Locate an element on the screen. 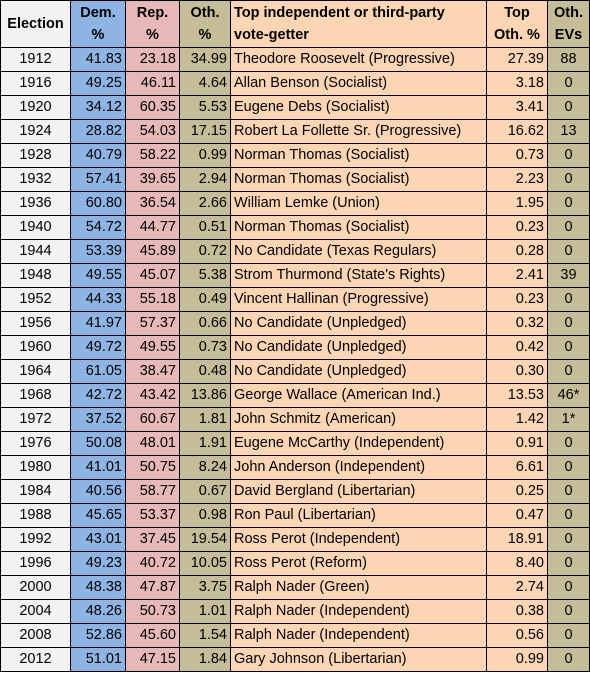 Image resolution: width=590 pixels, height=677 pixels. header-top-pct-line2: Oth. % is located at coordinates (517, 35).